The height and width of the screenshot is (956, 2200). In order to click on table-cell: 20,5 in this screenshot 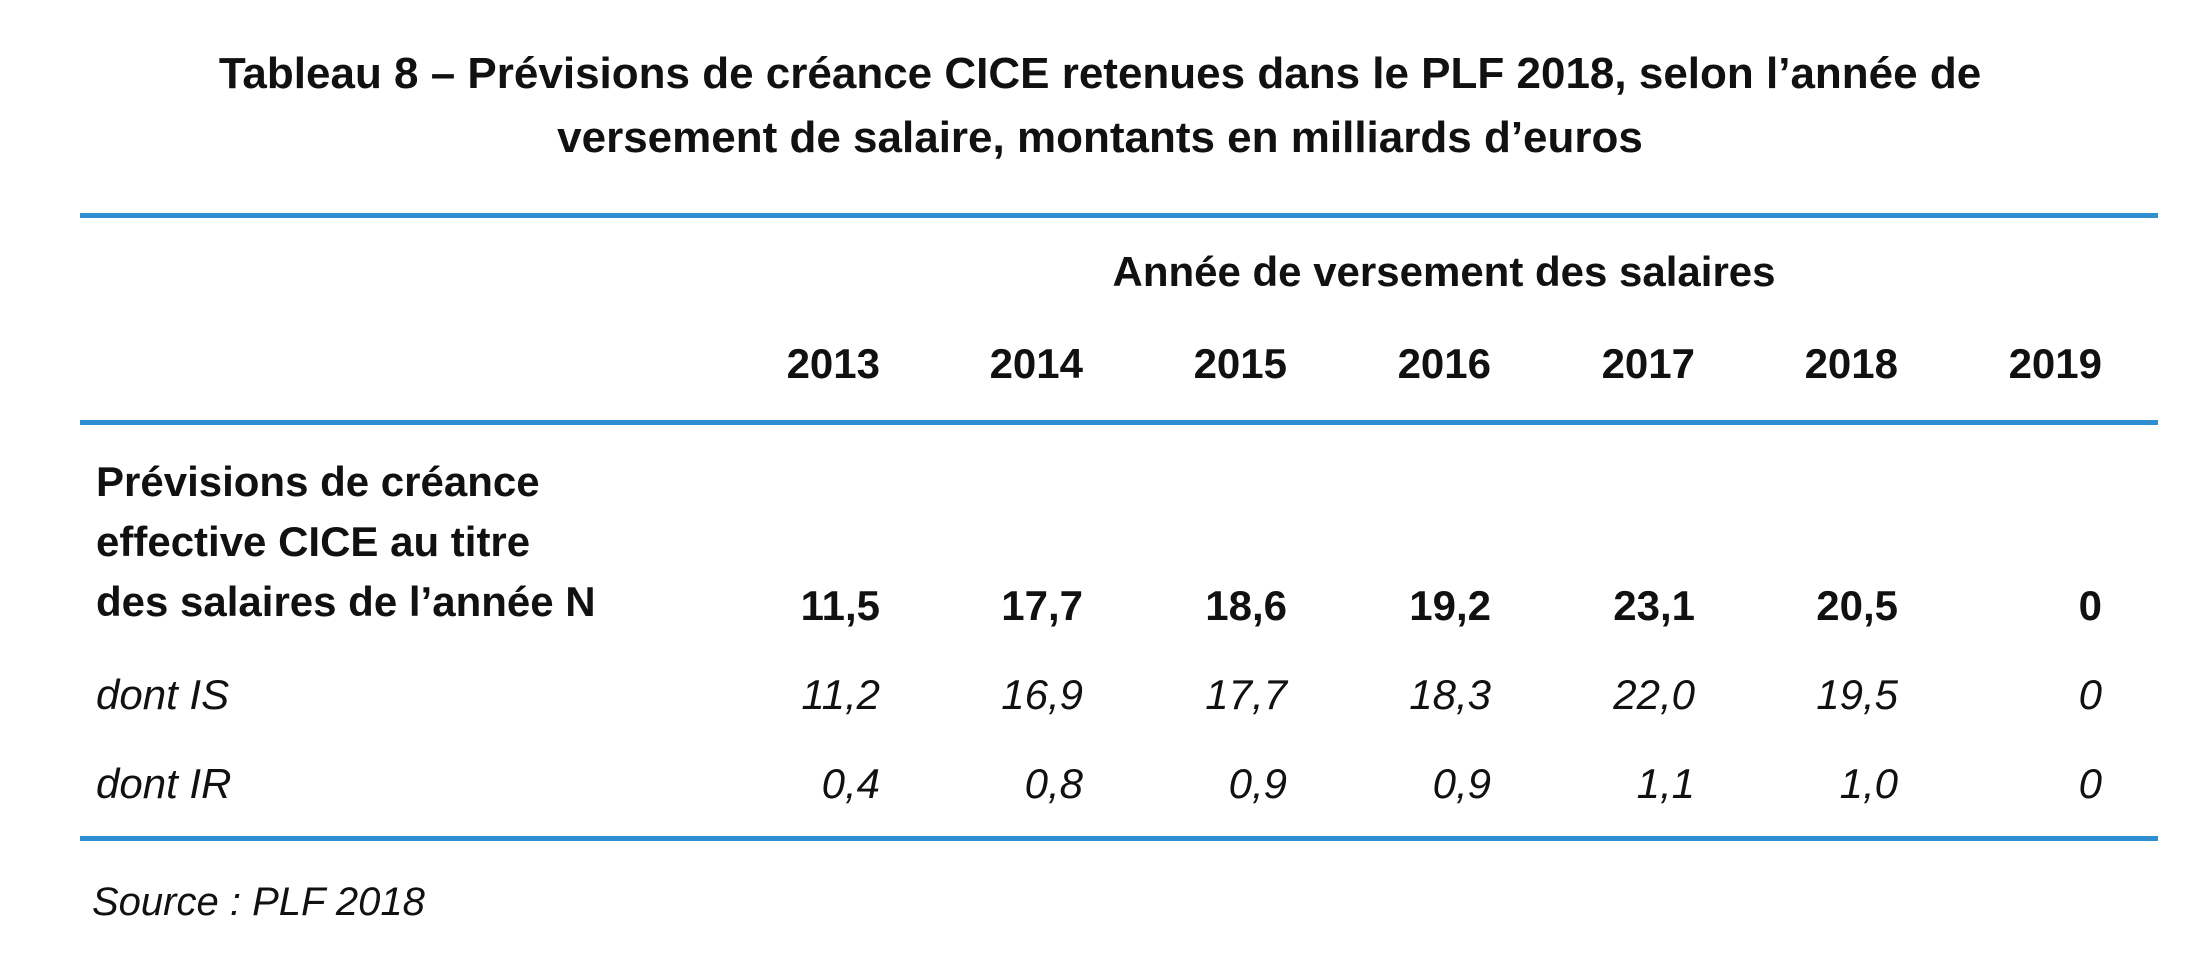, I will do `click(1857, 605)`.